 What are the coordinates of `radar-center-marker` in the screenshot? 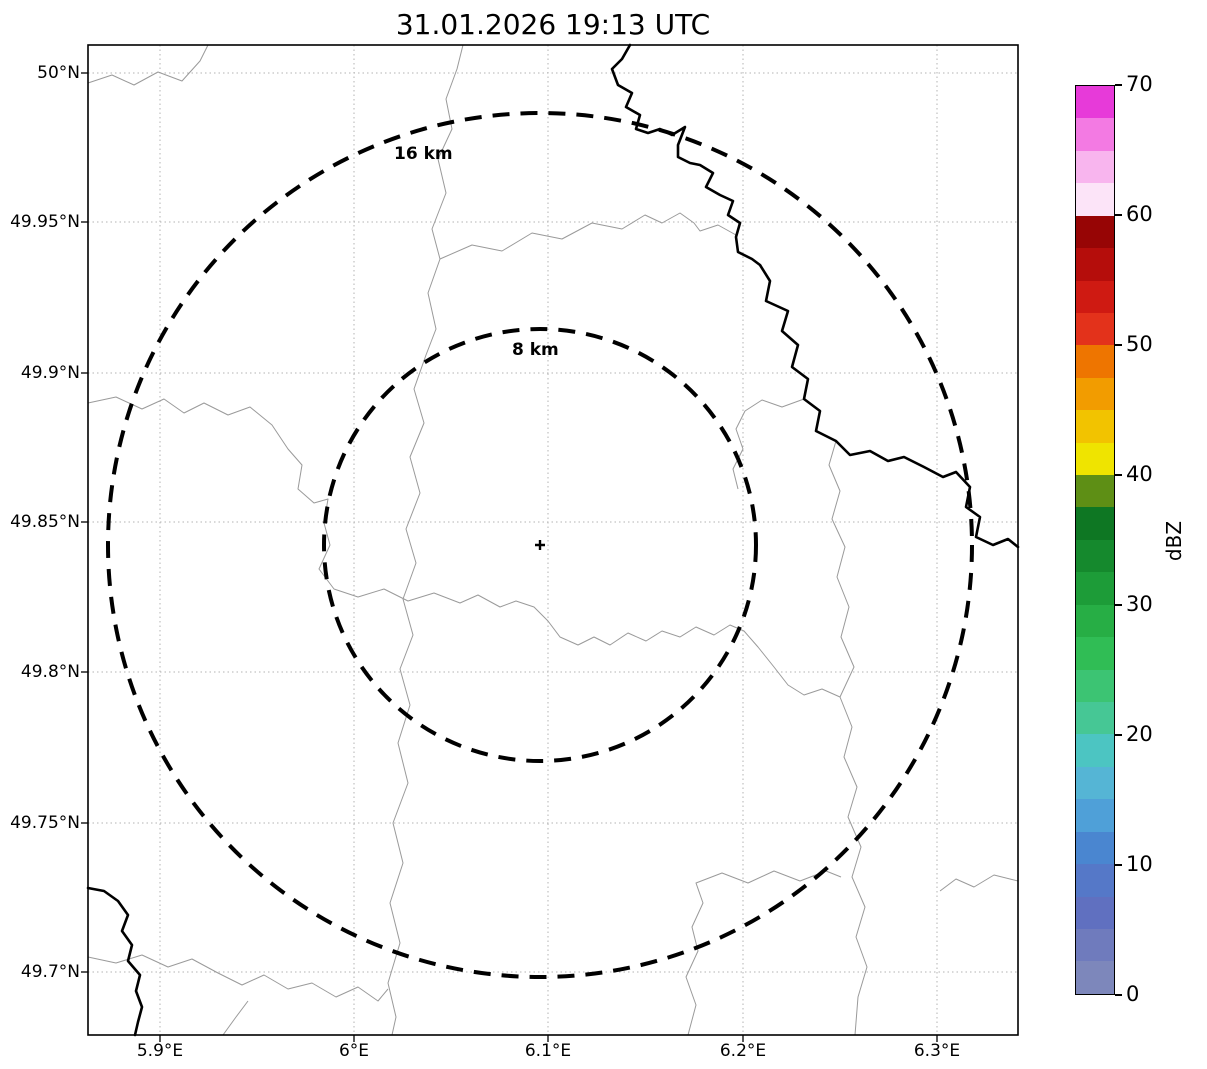 It's located at (540, 545).